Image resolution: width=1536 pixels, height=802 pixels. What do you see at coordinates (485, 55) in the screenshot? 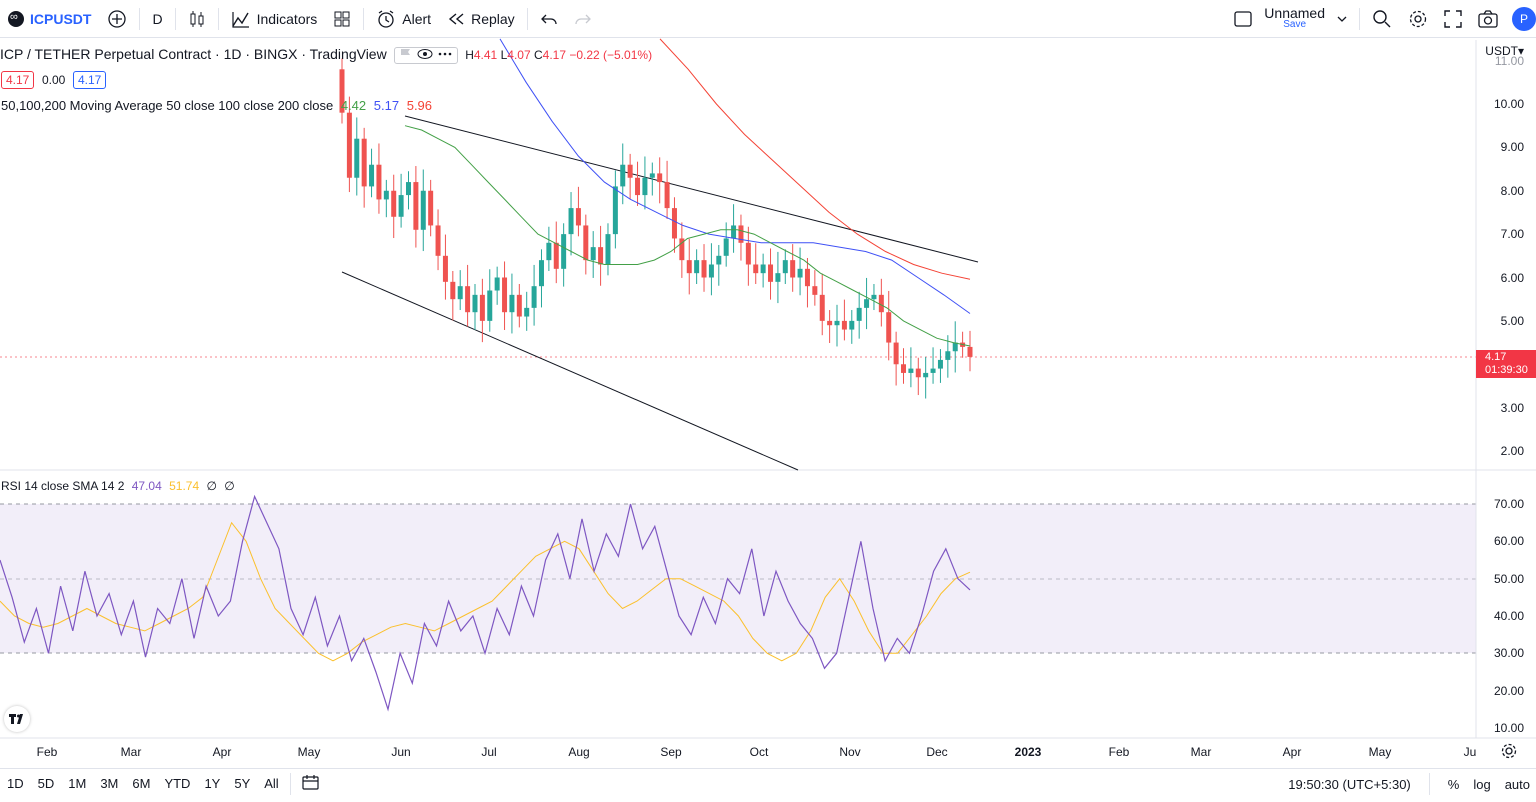
I see `high-value: 4.41` at bounding box center [485, 55].